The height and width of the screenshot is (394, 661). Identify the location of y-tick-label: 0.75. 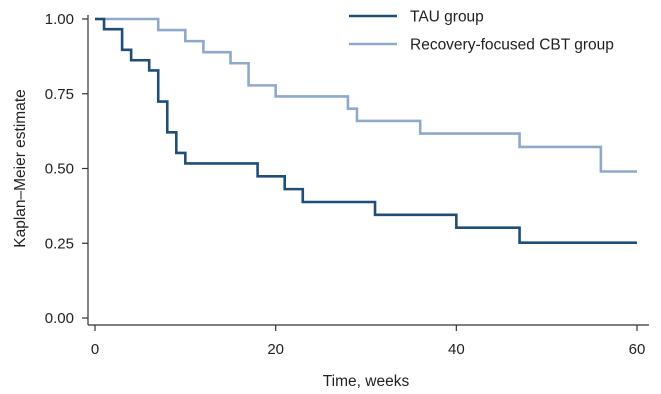
(59, 94).